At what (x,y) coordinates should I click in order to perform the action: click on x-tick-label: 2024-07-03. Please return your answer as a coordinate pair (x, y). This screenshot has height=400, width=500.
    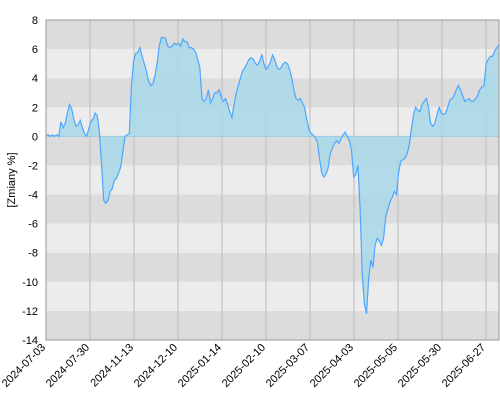
    Looking at the image, I should click on (24, 366).